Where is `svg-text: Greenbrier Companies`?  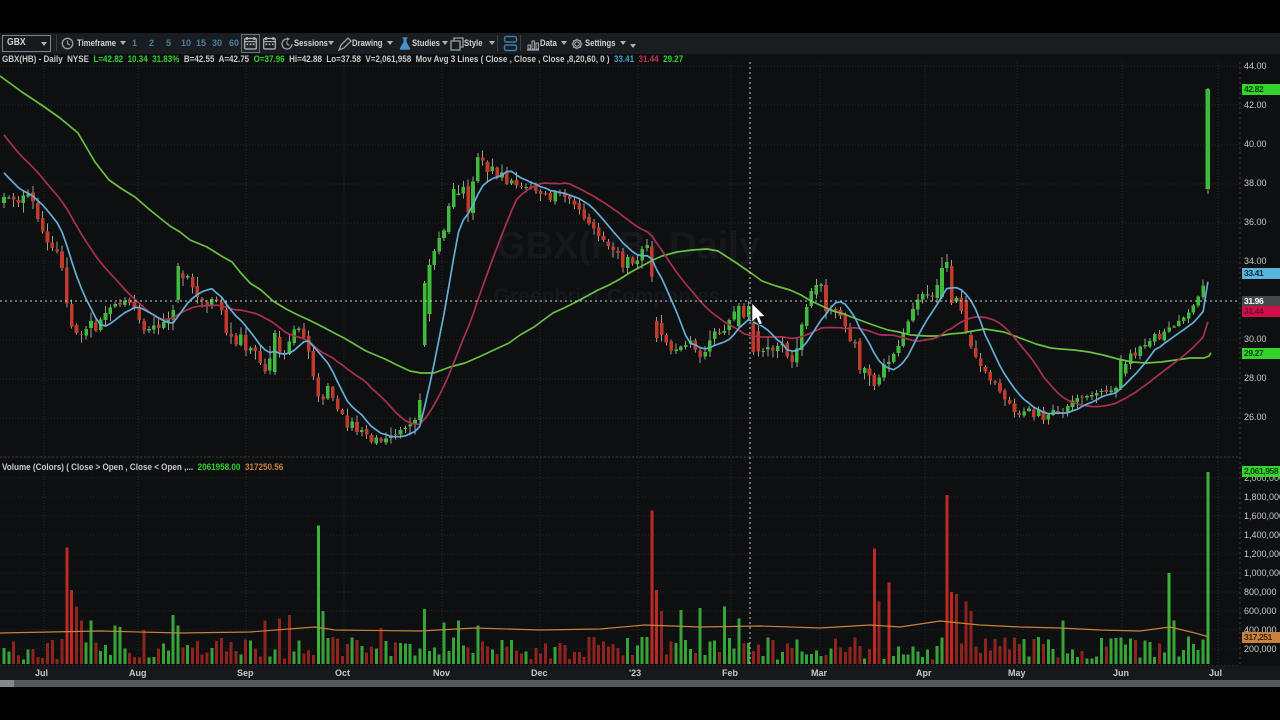
svg-text: Greenbrier Companies is located at coordinates (607, 296).